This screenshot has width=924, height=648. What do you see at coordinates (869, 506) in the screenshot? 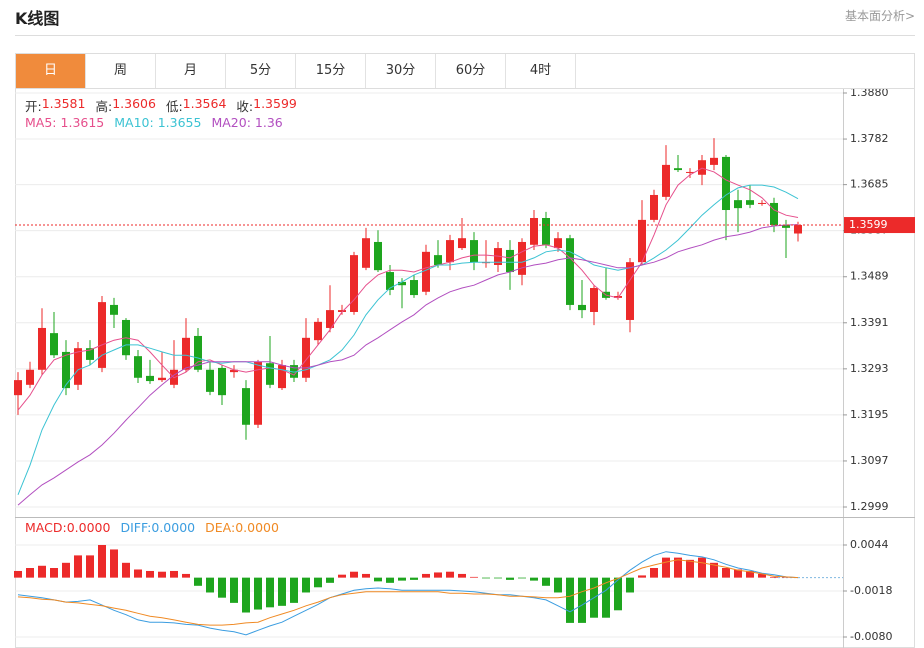
I see `y-tick-label: 1.2999` at bounding box center [869, 506].